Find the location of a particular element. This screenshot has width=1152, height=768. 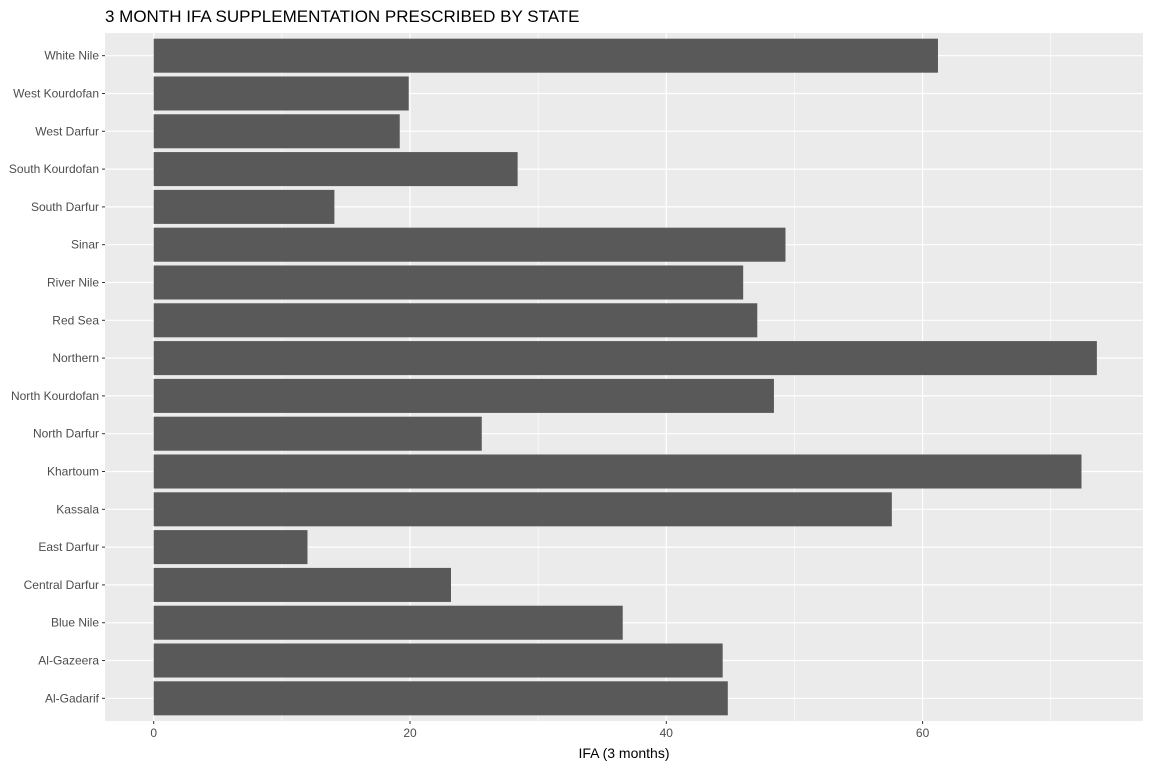

y-tick-label: South Darfur is located at coordinates (65, 207).